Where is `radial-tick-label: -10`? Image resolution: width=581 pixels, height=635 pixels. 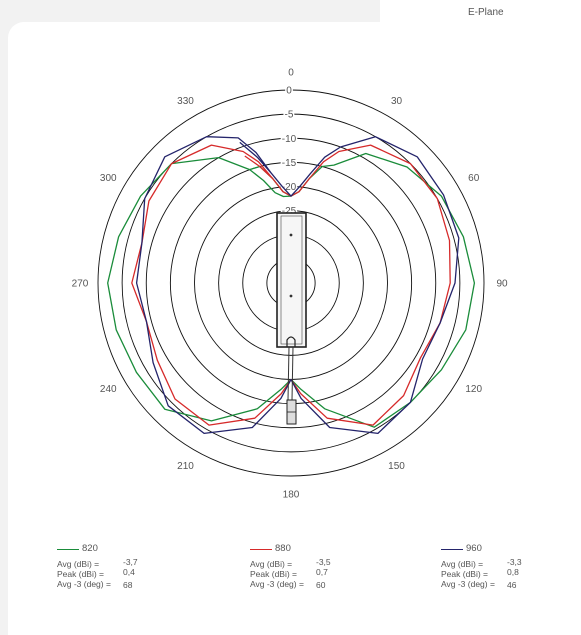
radial-tick-label: -10 is located at coordinates (289, 139).